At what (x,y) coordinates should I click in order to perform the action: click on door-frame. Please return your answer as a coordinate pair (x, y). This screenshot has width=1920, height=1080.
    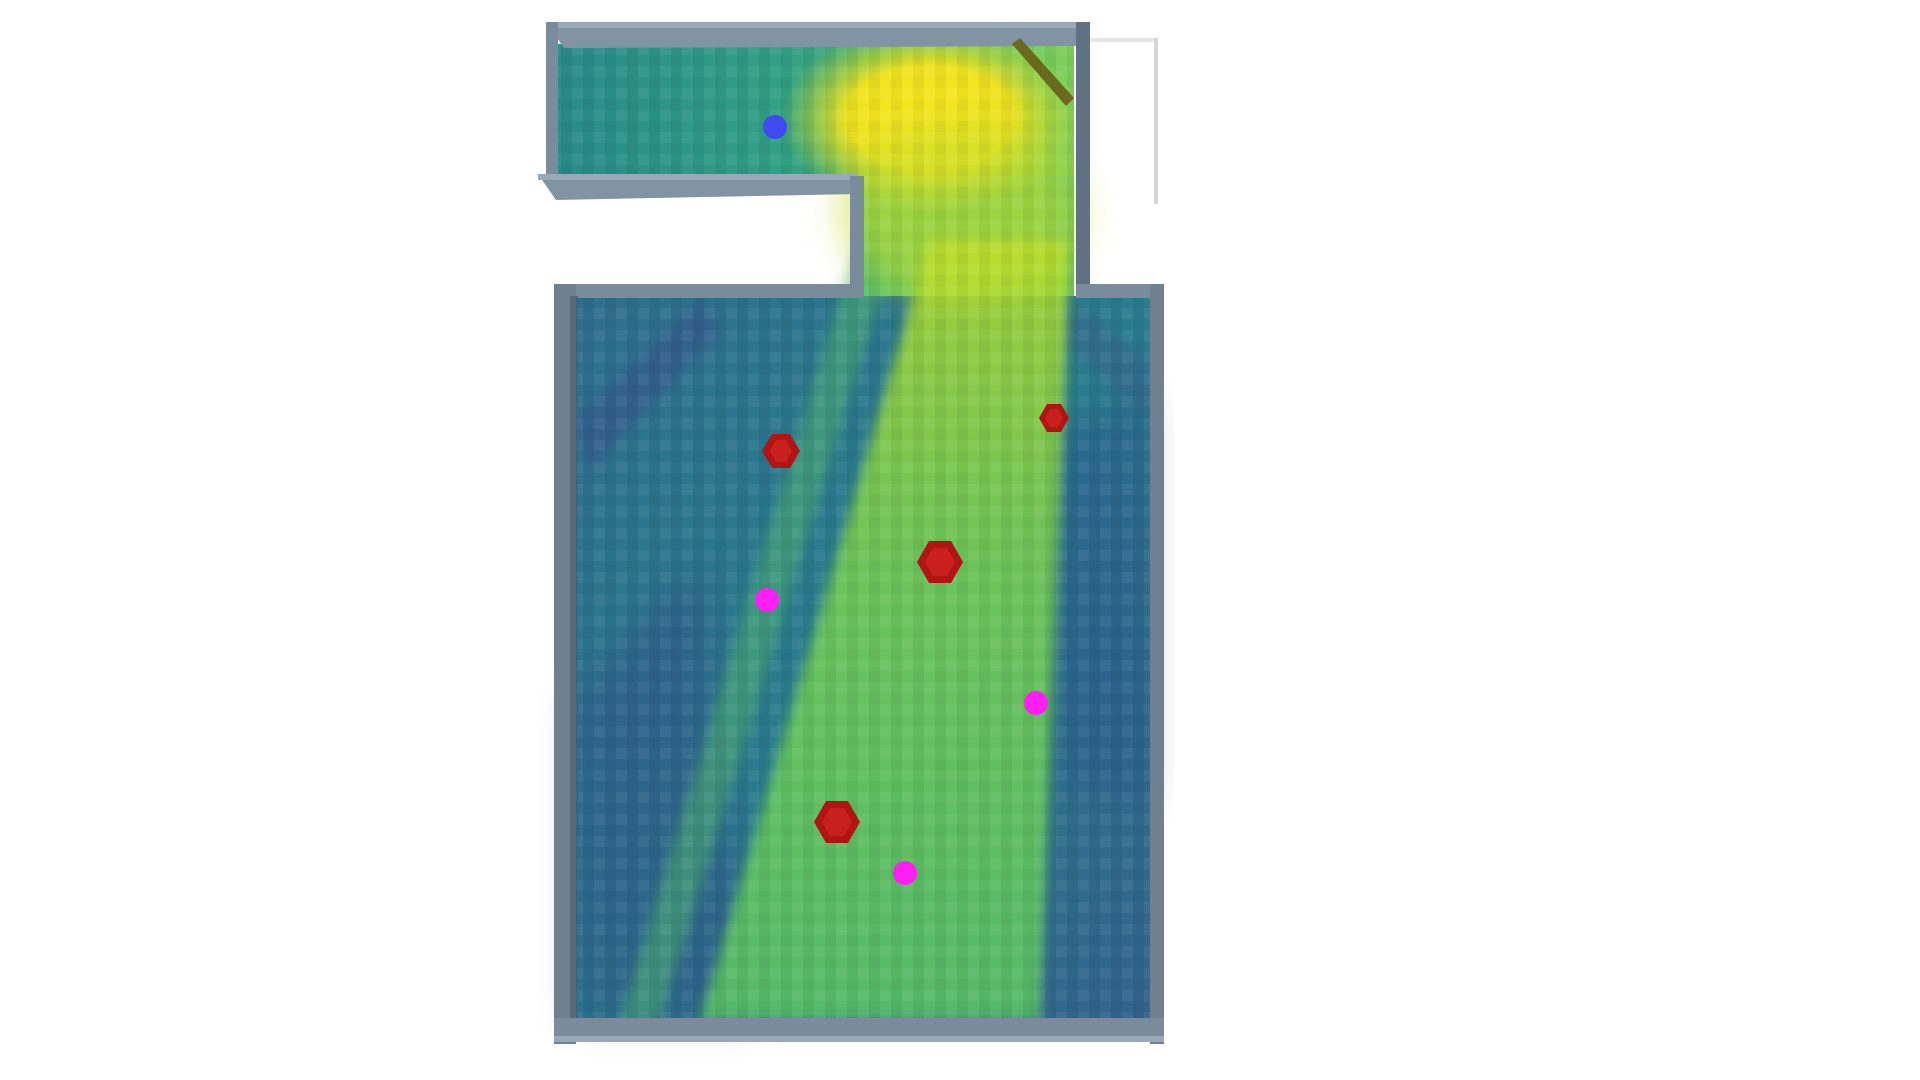
    Looking at the image, I should click on (1124, 121).